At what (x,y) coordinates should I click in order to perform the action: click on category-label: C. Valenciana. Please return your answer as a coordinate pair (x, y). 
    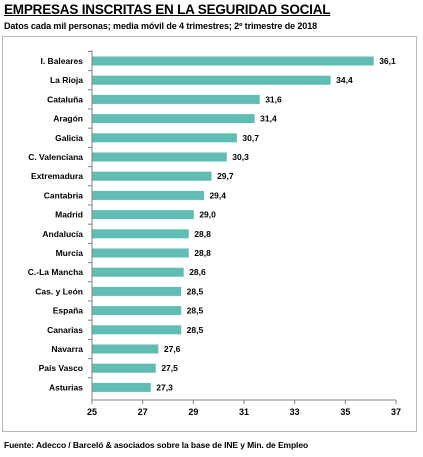
    Looking at the image, I should click on (55, 157).